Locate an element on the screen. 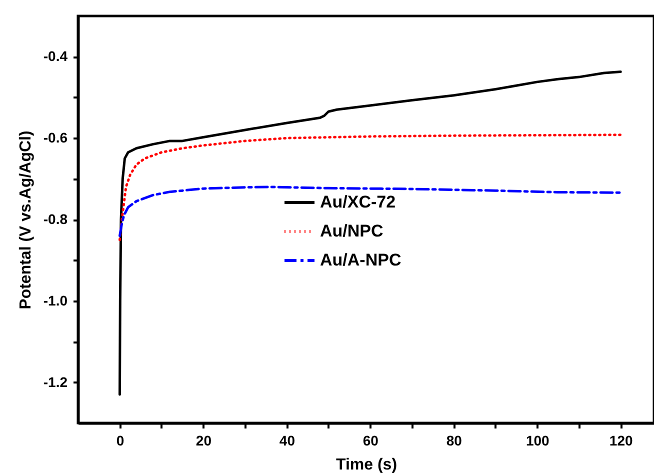  y-tick-label: -0.4 is located at coordinates (55, 56).